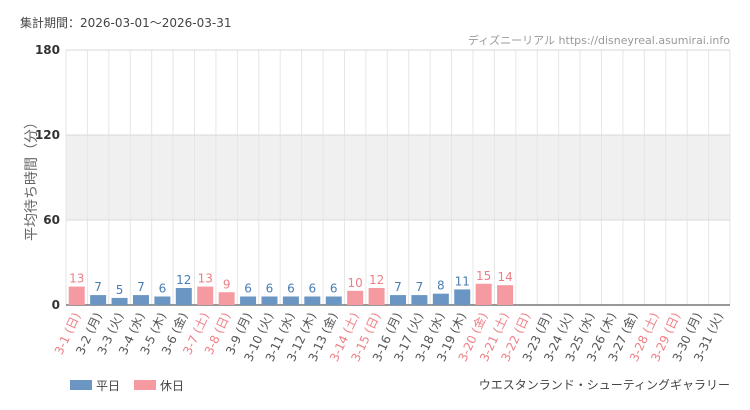  Describe the element at coordinates (462, 281) in the screenshot. I see `value-label: 11` at that location.